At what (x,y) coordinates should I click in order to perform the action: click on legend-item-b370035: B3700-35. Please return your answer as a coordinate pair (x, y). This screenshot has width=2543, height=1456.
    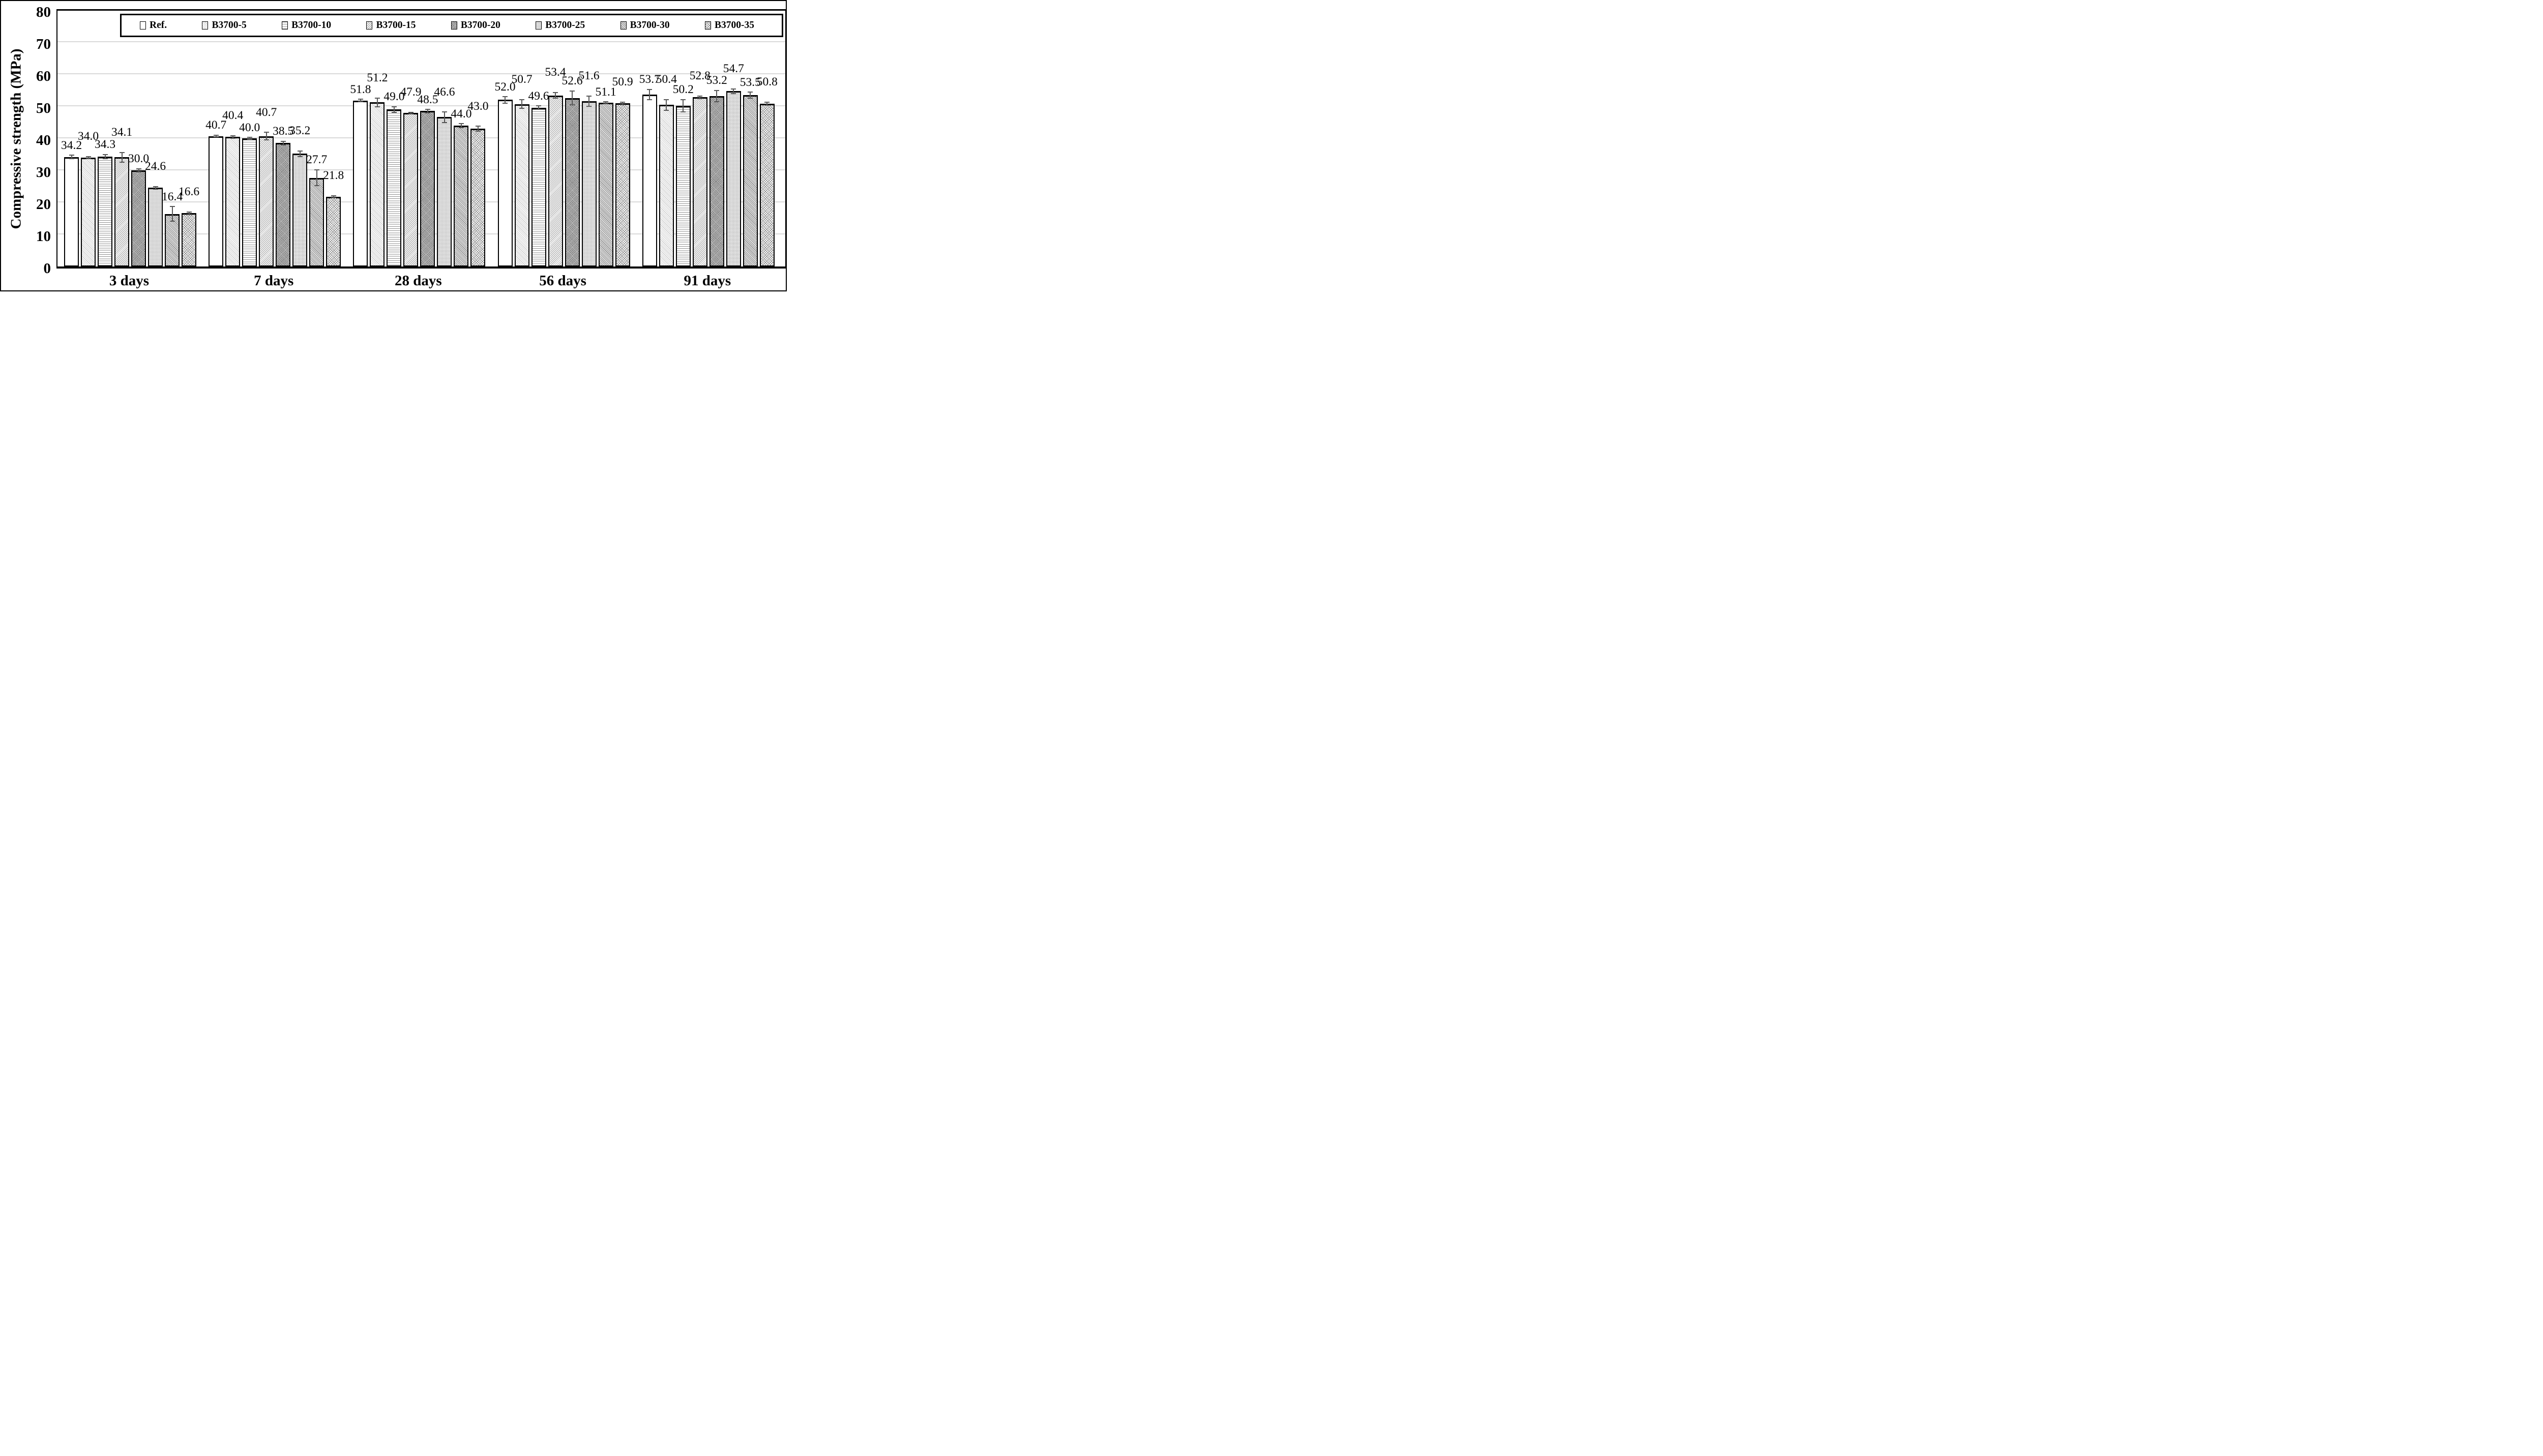
    Looking at the image, I should click on (729, 25).